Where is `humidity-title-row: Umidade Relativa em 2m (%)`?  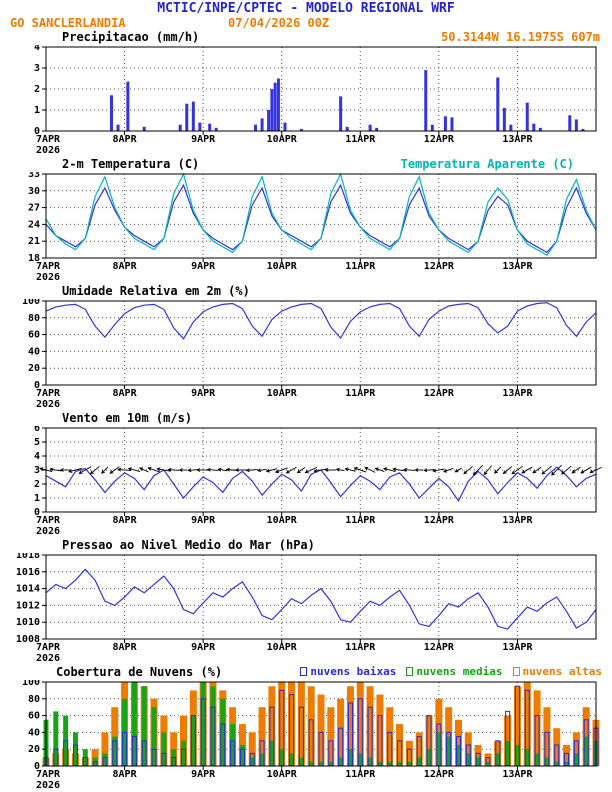
humidity-title-row: Umidade Relativa em 2m (%) is located at coordinates (306, 291).